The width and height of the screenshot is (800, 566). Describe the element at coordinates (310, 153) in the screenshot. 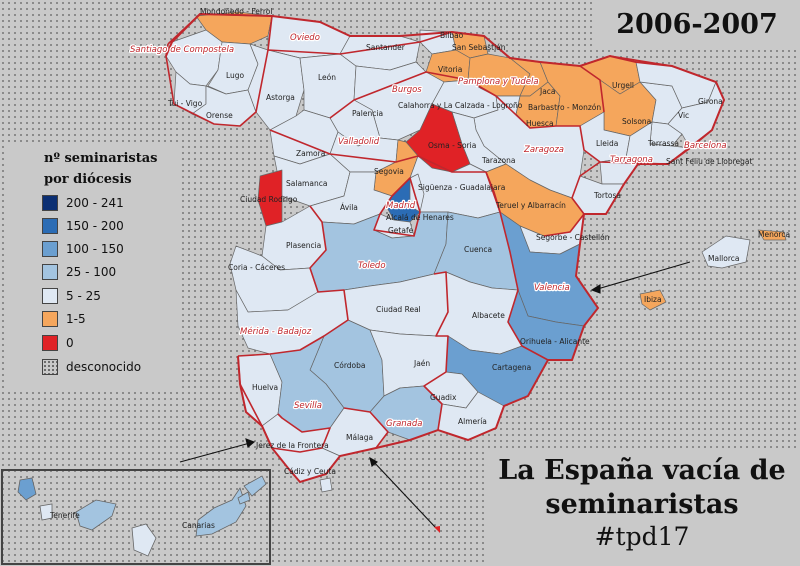

I see `label-zamora: Zamora` at that location.